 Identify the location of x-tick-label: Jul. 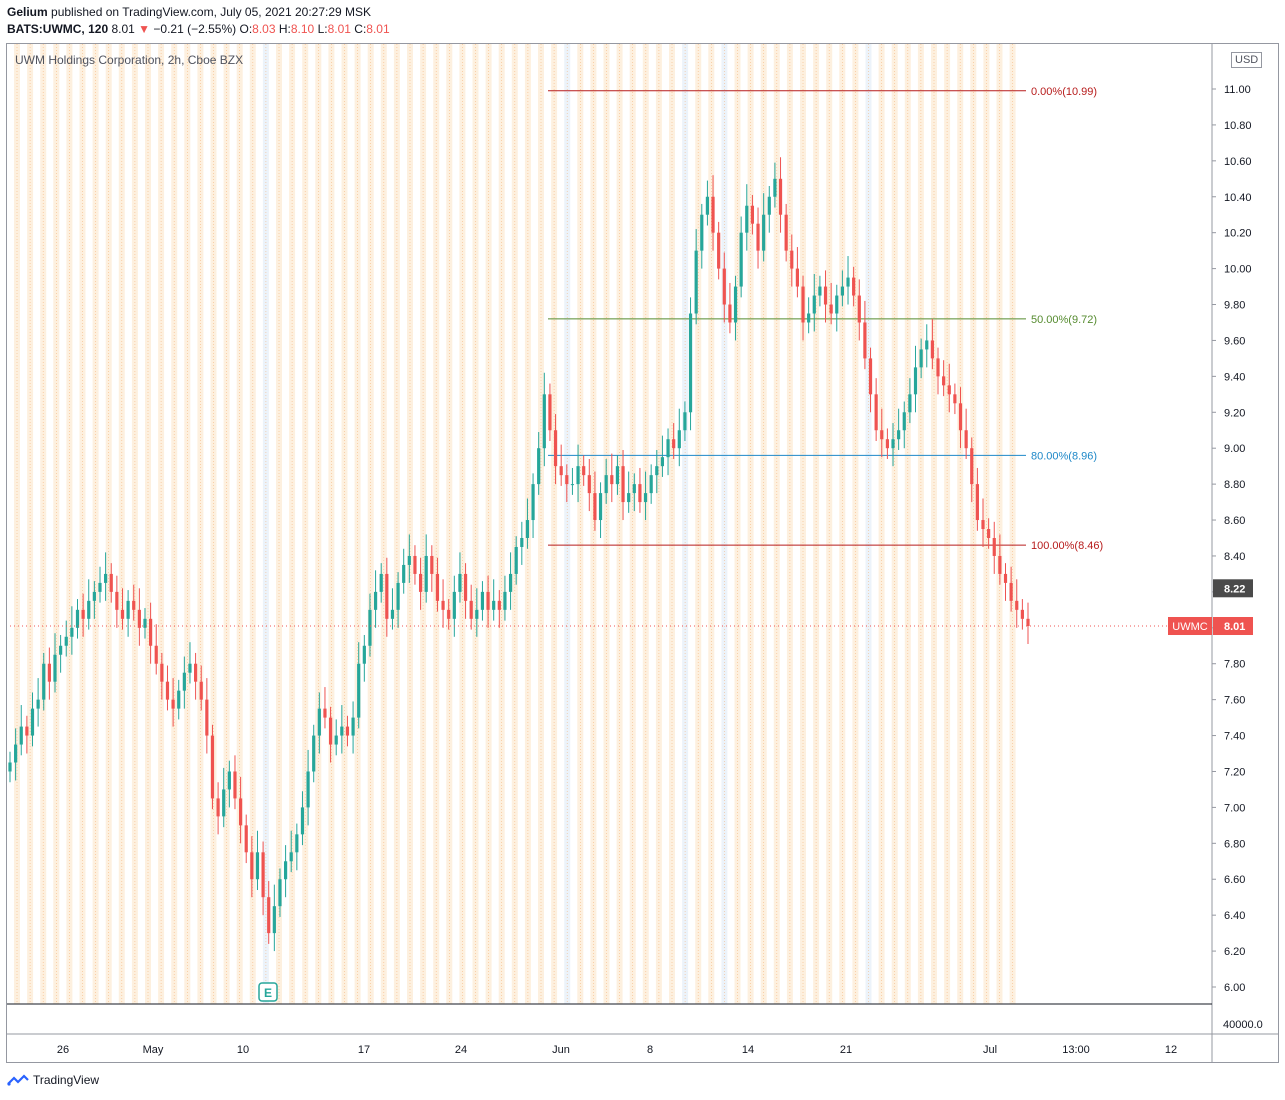
(990, 1050).